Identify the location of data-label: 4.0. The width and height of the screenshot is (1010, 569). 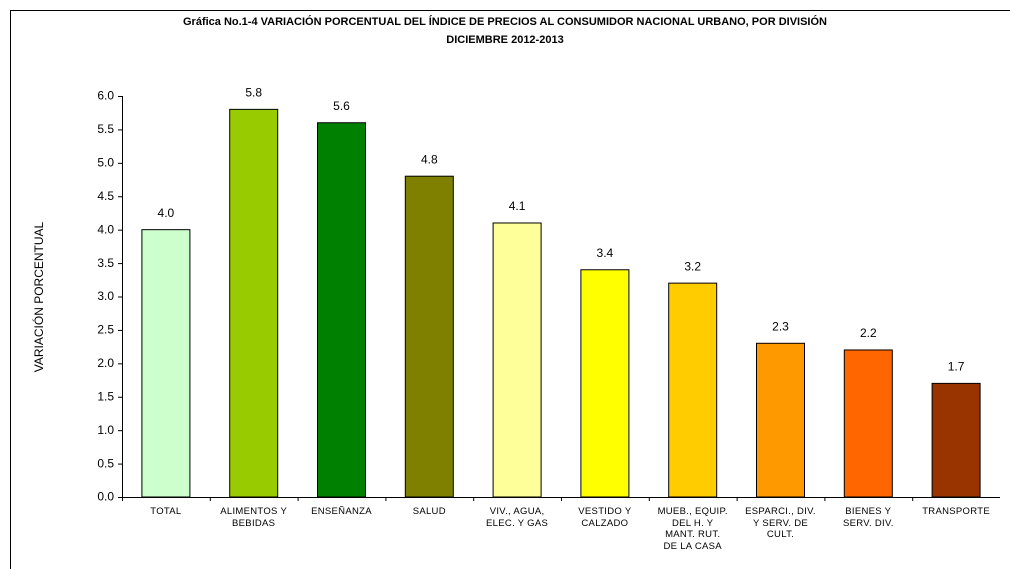
(166, 213).